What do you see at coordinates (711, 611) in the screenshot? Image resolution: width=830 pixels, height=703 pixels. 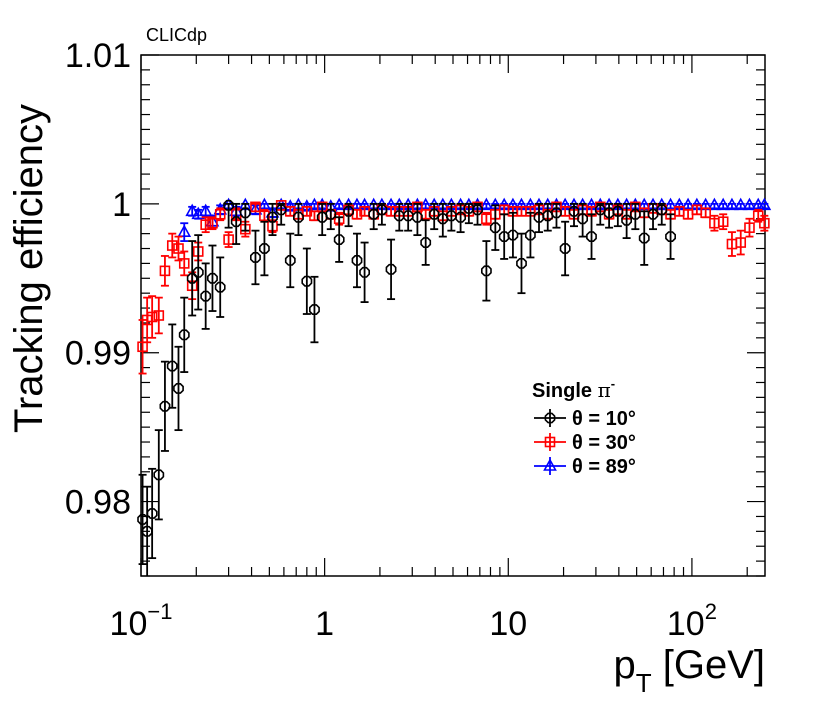 I see `x-tick-label-exponent: 2` at bounding box center [711, 611].